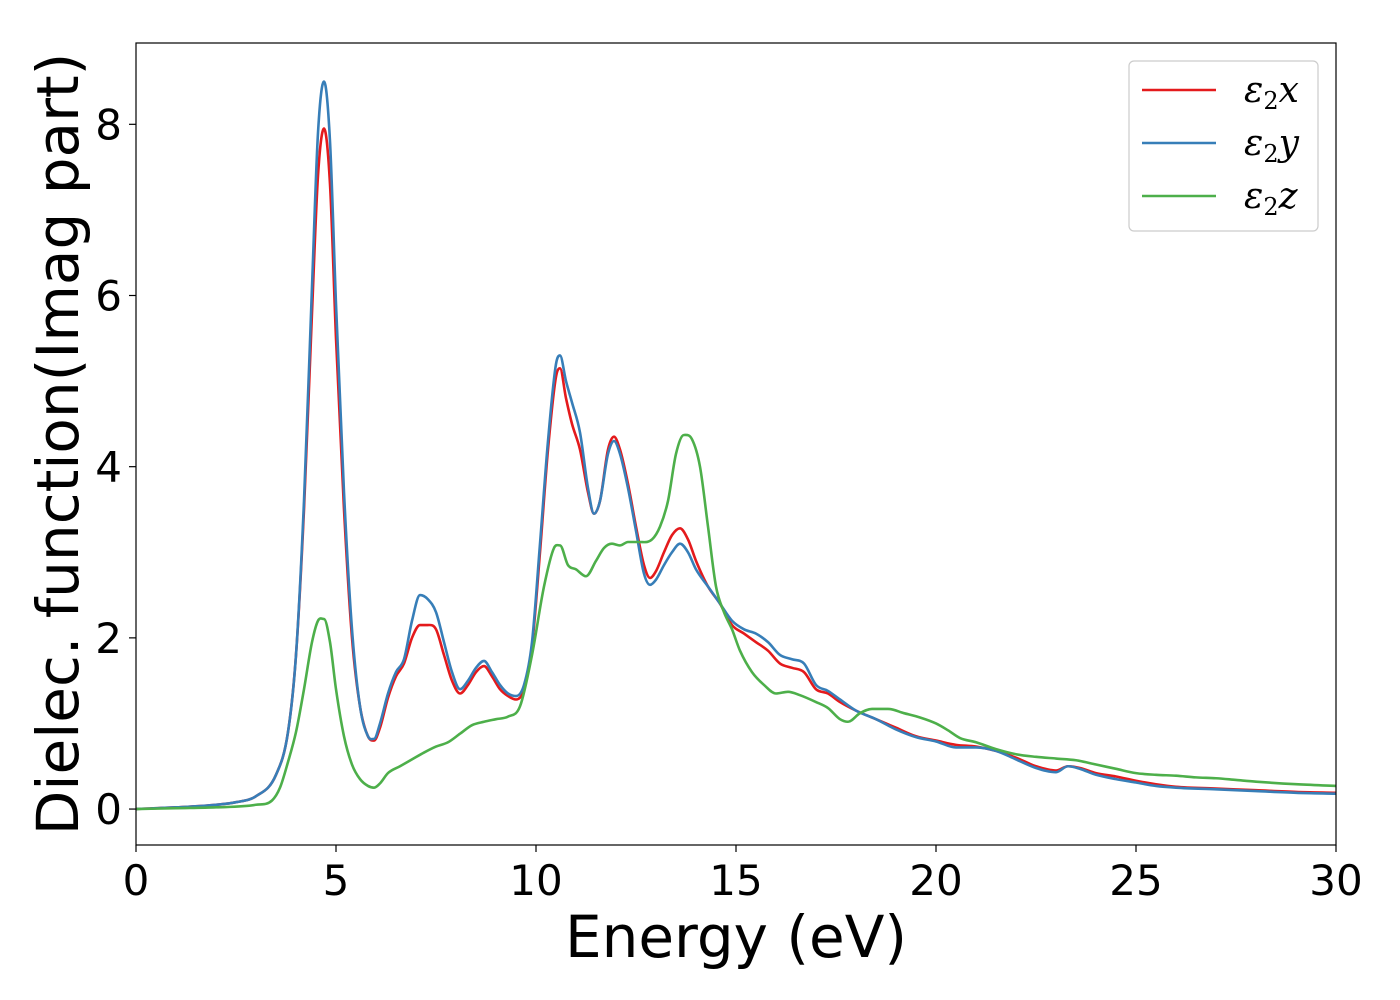  Describe the element at coordinates (736, 937) in the screenshot. I see `x-axis-label: Energy (eV)` at that location.